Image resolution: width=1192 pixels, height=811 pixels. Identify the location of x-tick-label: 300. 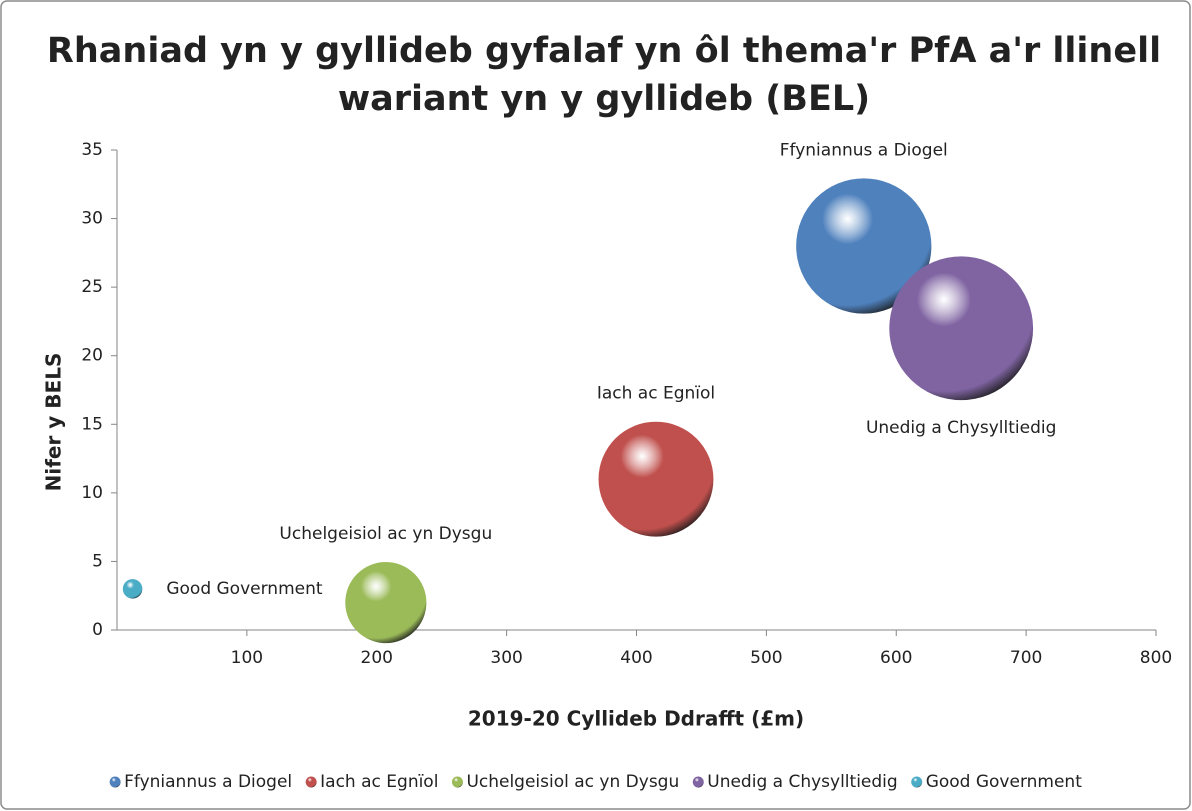
(506, 658).